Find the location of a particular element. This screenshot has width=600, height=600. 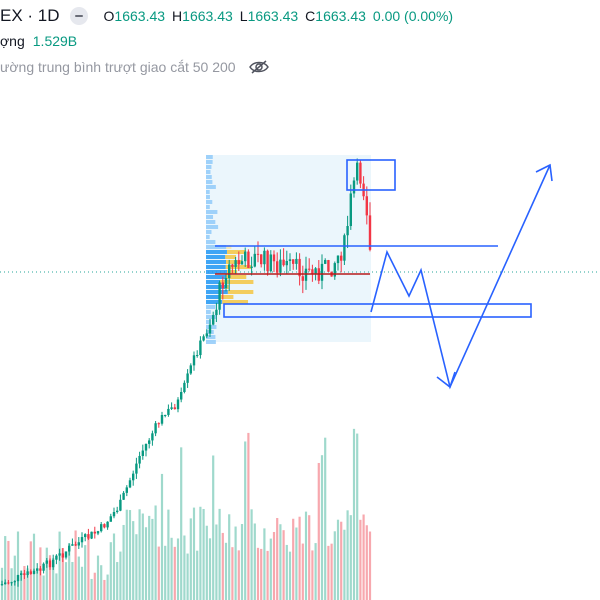

projection-path is located at coordinates (460, 277).